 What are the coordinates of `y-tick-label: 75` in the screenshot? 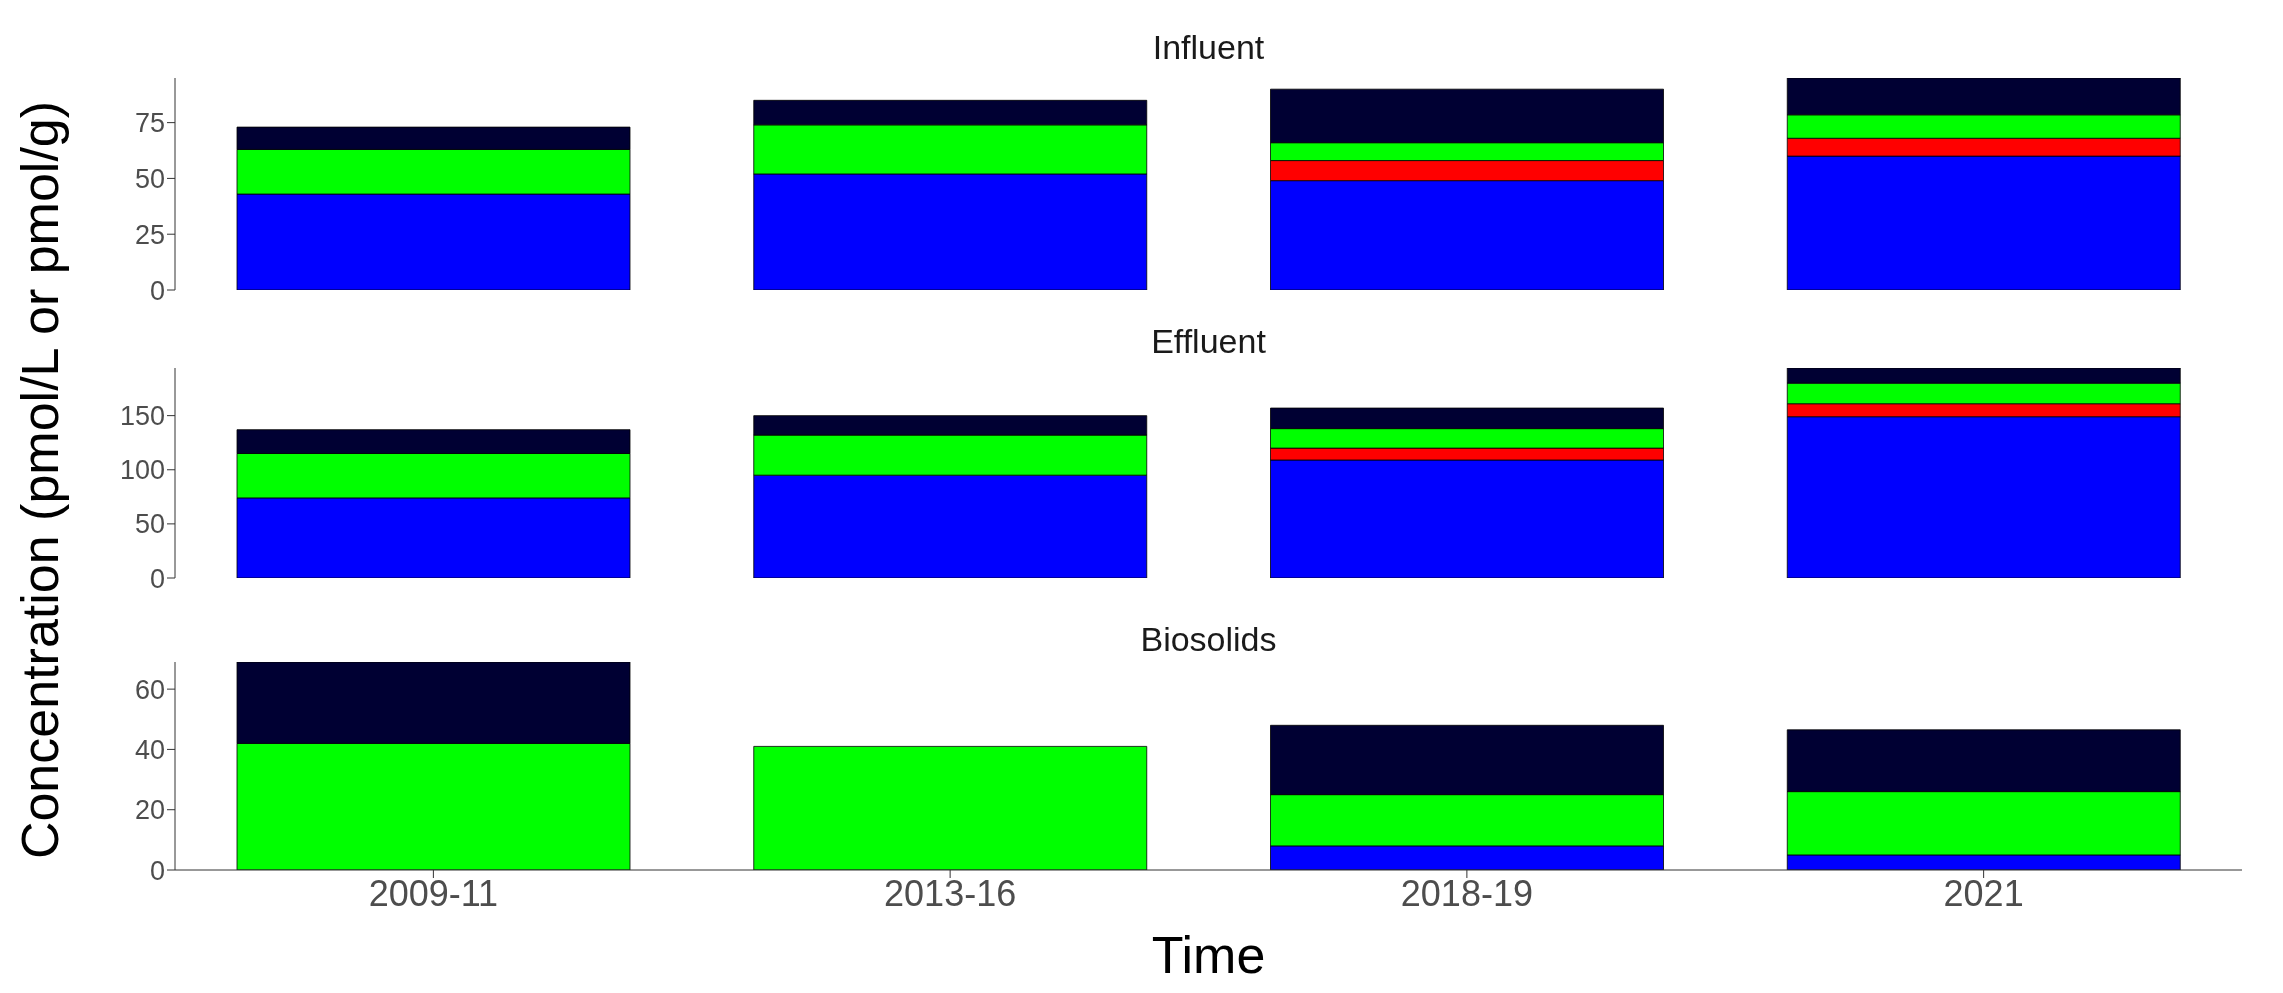 It's located at (149, 123).